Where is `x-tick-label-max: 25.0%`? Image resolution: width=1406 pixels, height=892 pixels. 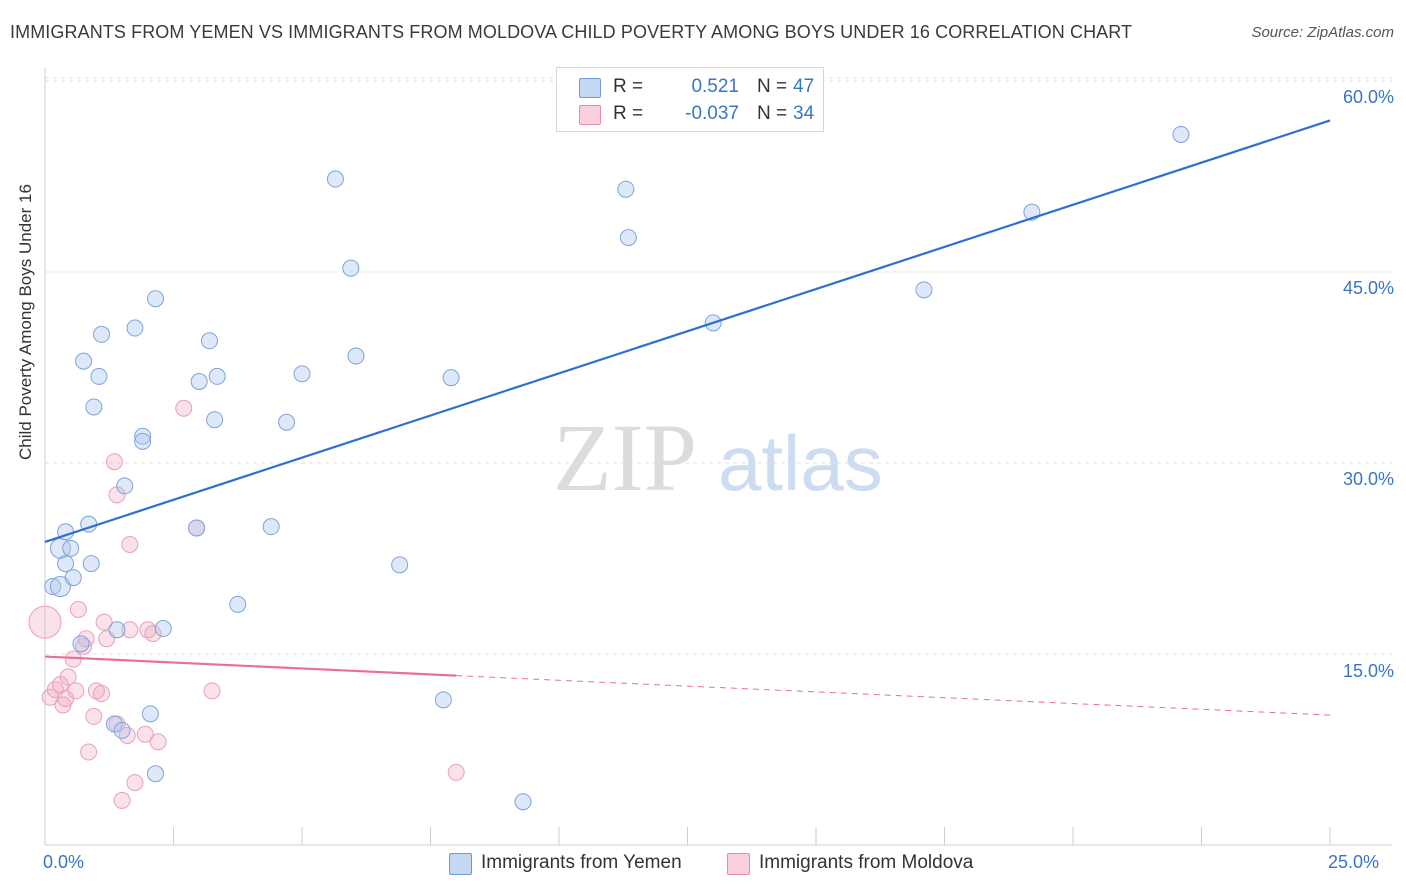 x-tick-label-max: 25.0% is located at coordinates (1354, 862).